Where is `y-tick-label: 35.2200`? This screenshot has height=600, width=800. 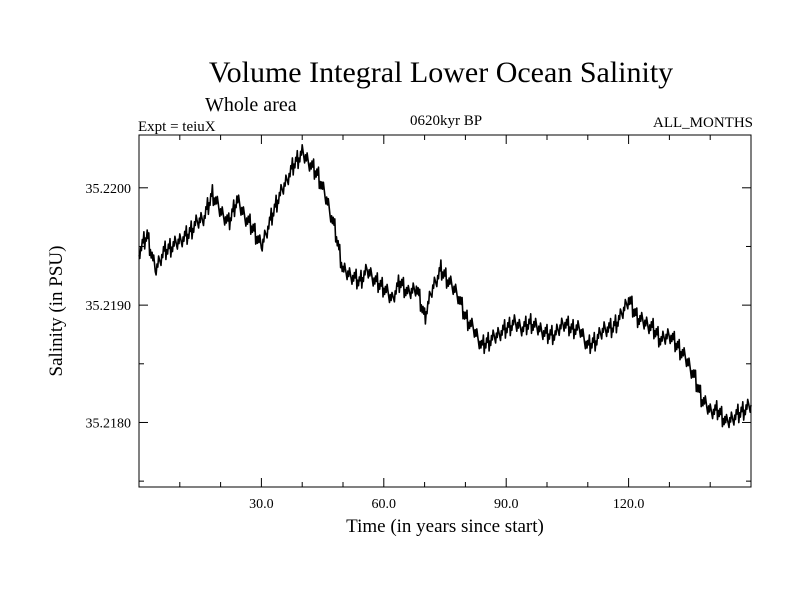
y-tick-label: 35.2200 is located at coordinates (109, 189).